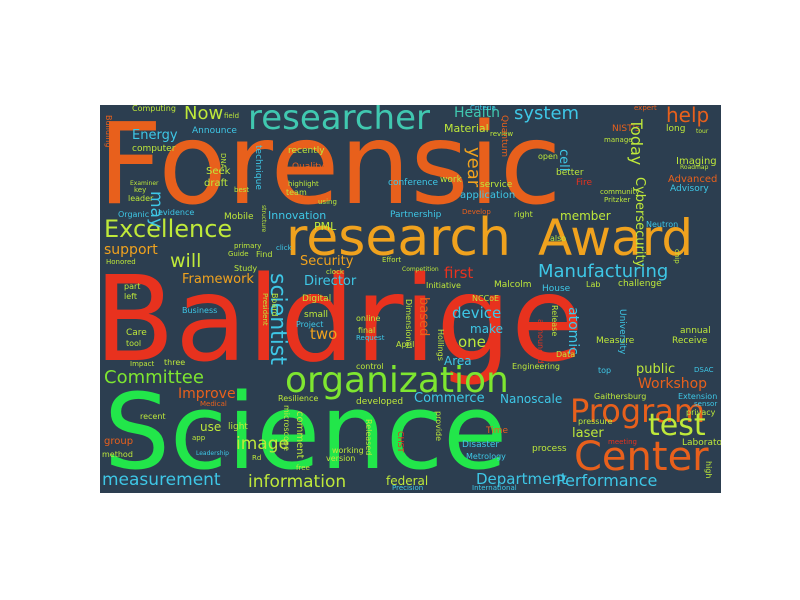 This screenshot has width=800, height=600. Describe the element at coordinates (620, 192) in the screenshot. I see `word: community` at that location.